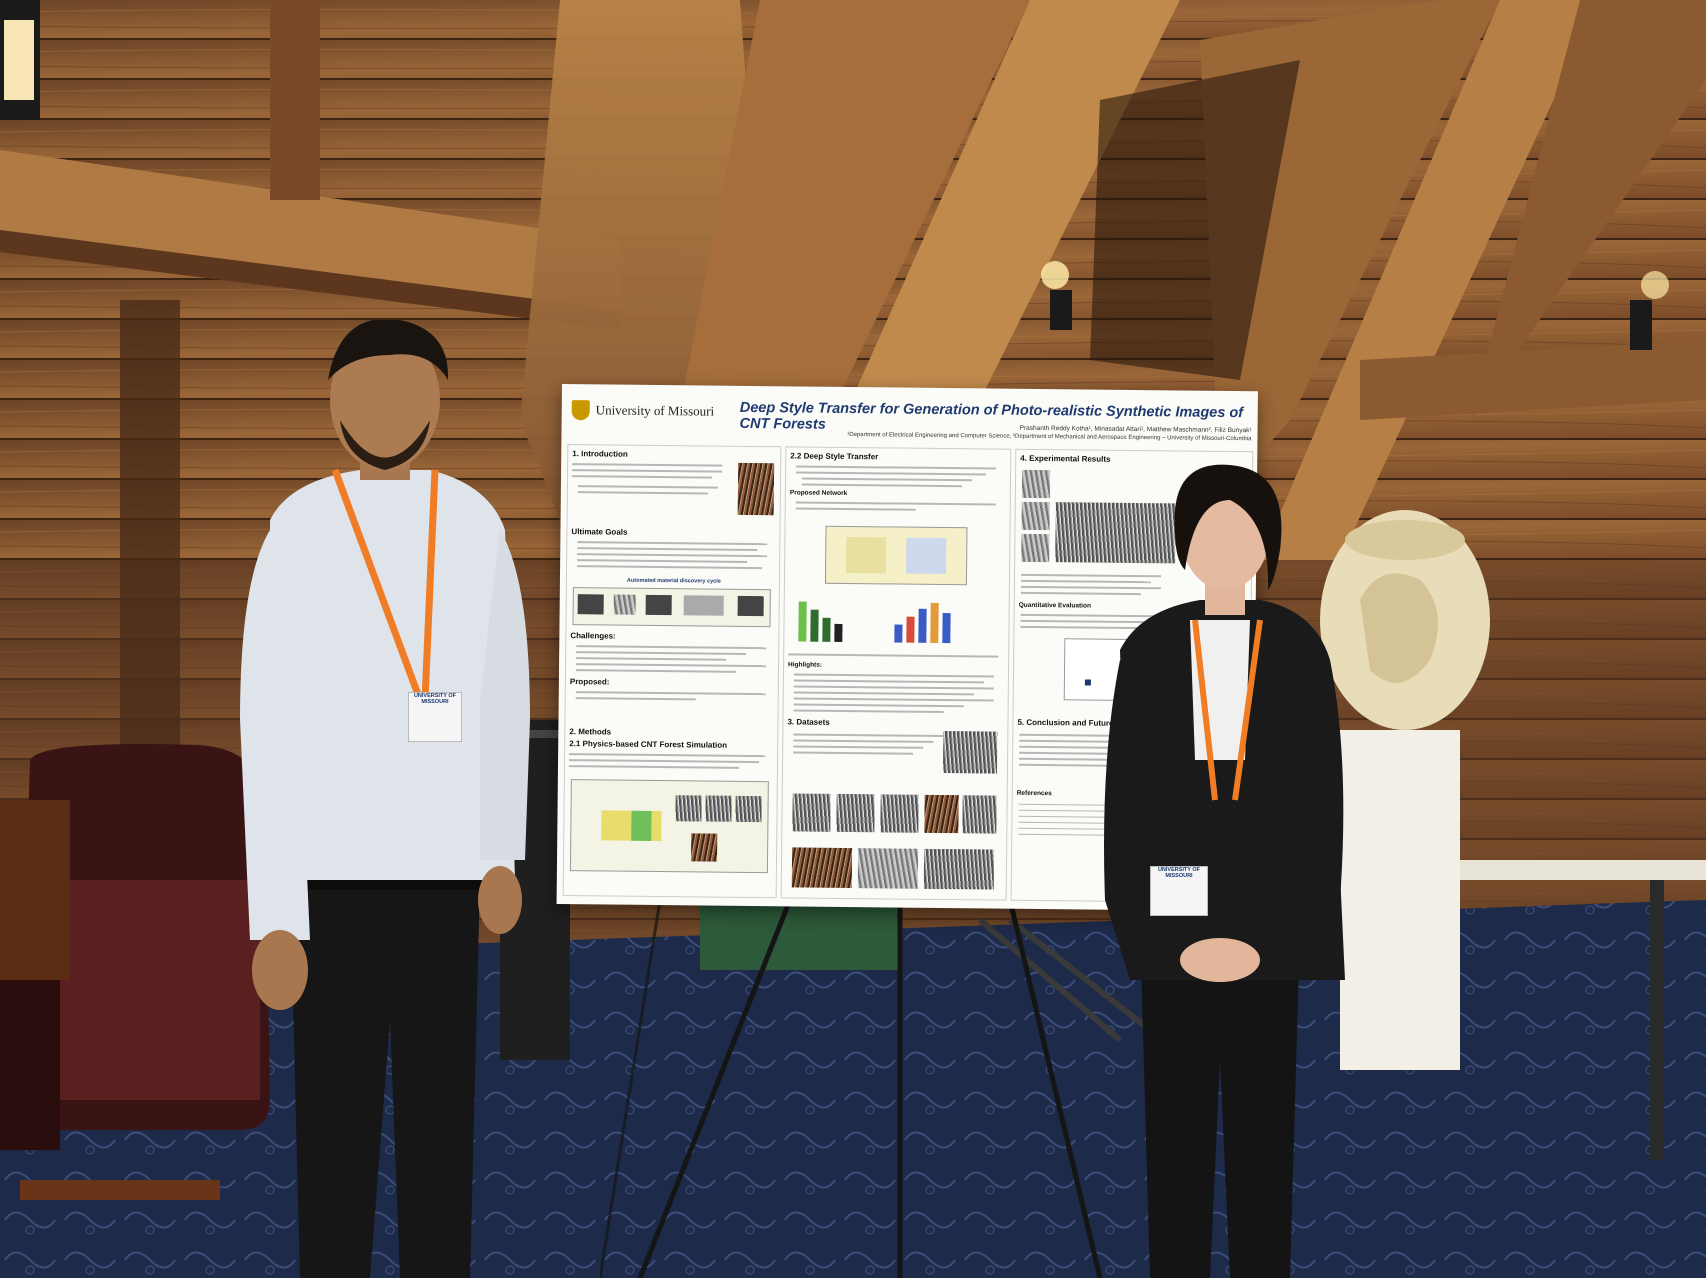  What do you see at coordinates (1087, 682) in the screenshot?
I see `plot-point` at bounding box center [1087, 682].